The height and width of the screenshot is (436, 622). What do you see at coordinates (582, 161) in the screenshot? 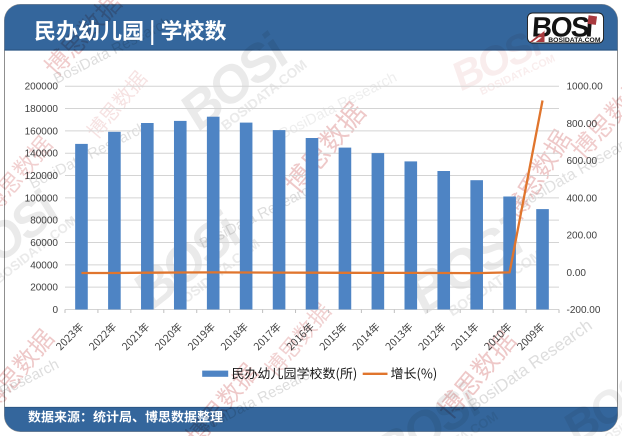
I see `svg-text: 600.00` at bounding box center [582, 161].